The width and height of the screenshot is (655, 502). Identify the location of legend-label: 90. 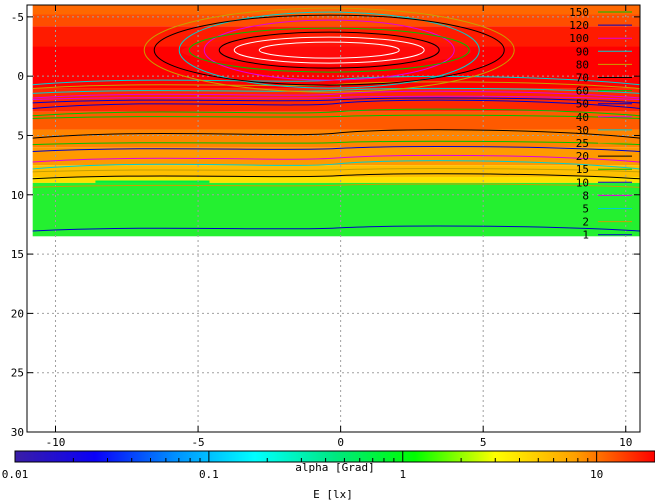
(582, 51).